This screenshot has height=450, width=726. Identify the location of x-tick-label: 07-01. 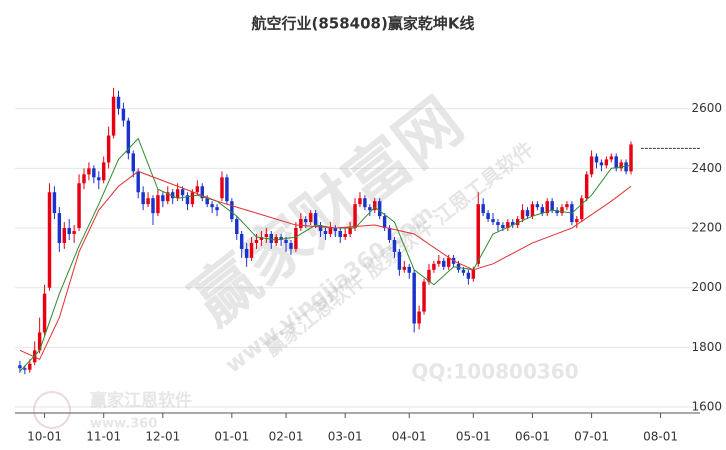
(591, 437).